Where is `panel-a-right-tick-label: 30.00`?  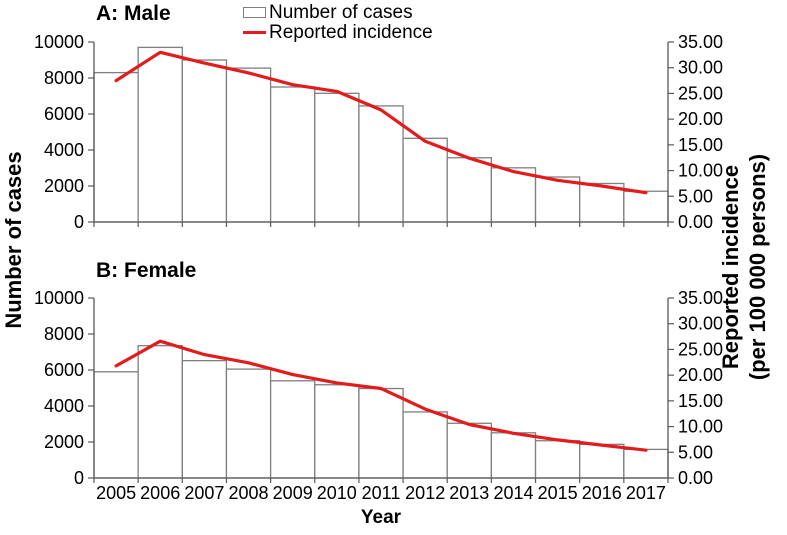 panel-a-right-tick-label: 30.00 is located at coordinates (700, 68).